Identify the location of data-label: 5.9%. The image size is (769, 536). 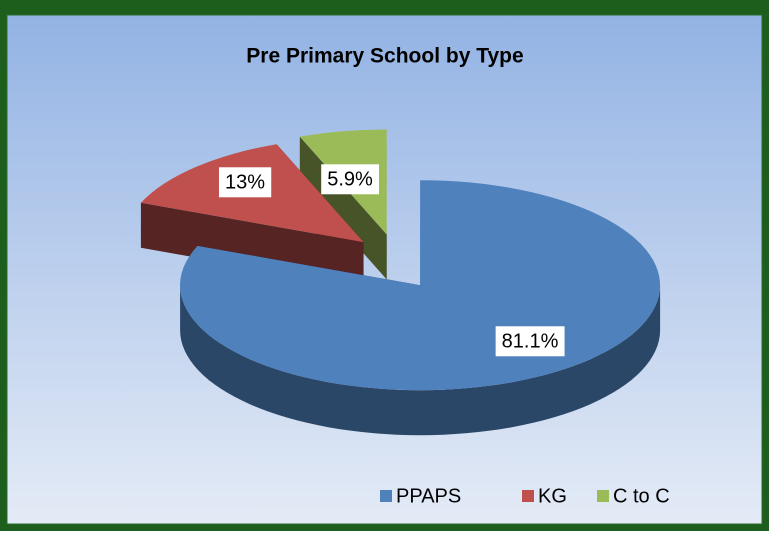
(350, 179).